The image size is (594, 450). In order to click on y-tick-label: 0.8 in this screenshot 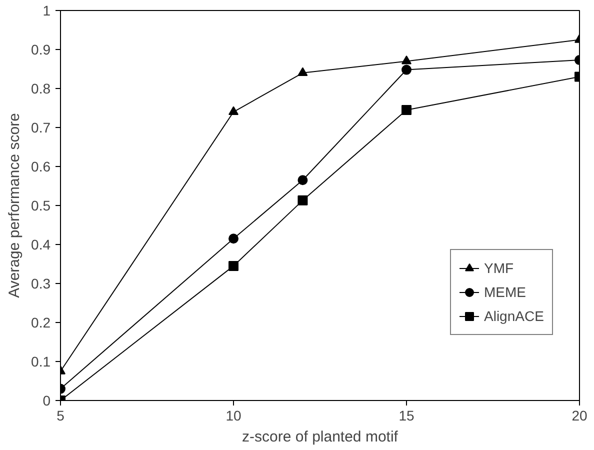, I will do `click(41, 88)`.